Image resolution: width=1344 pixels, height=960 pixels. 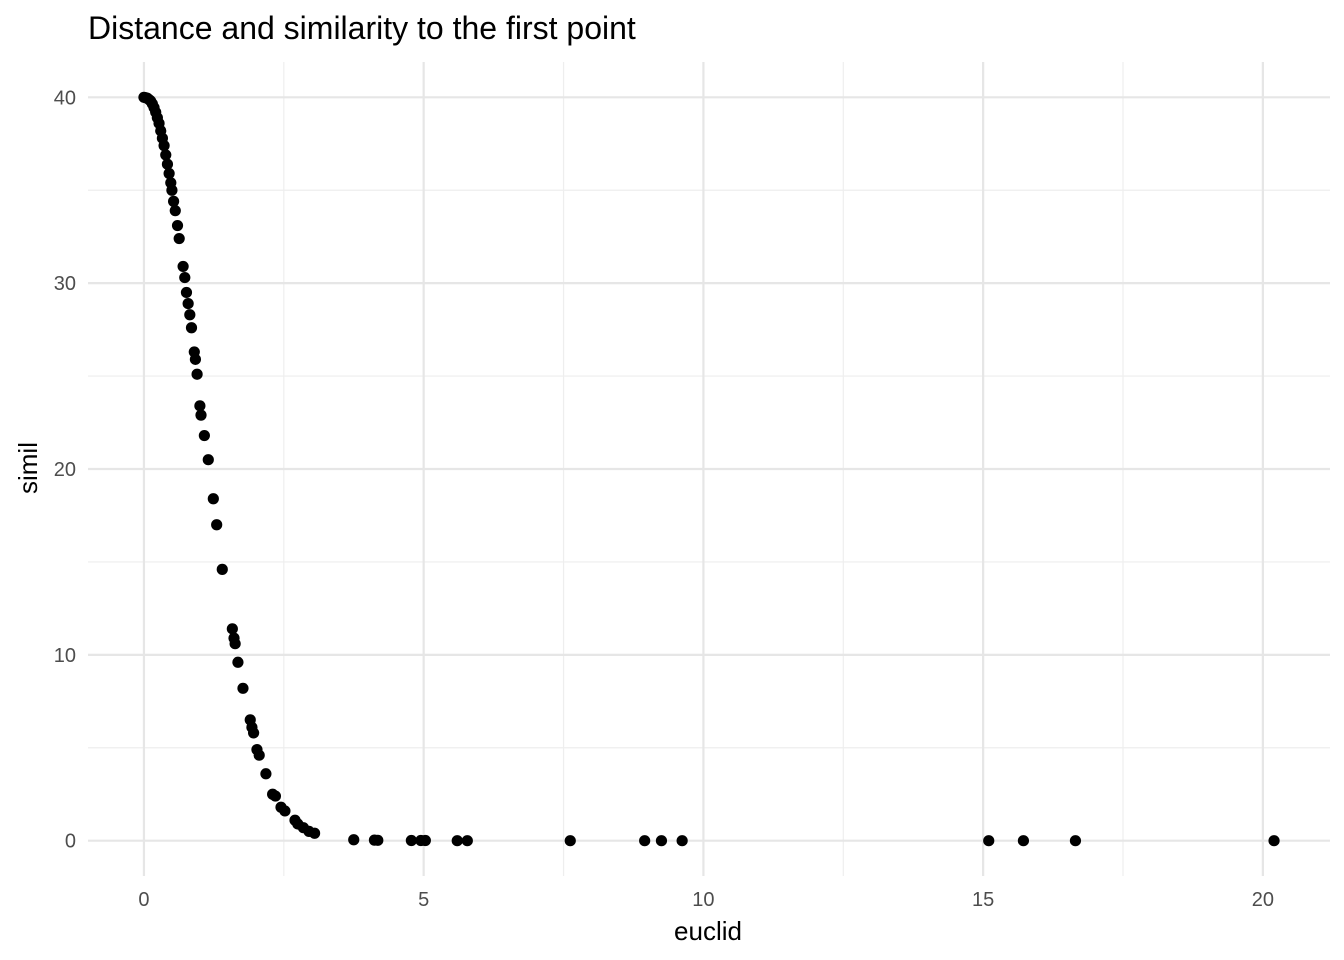 What do you see at coordinates (143, 900) in the screenshot?
I see `x-tick-label: 0` at bounding box center [143, 900].